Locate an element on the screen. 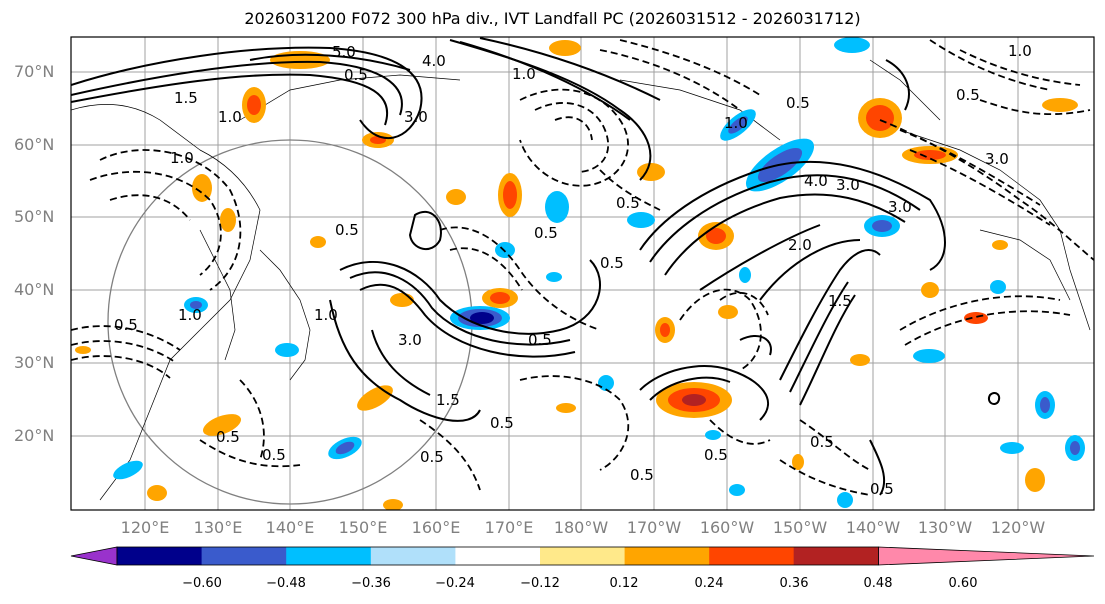  lon-label-150w: 150°W is located at coordinates (800, 527).